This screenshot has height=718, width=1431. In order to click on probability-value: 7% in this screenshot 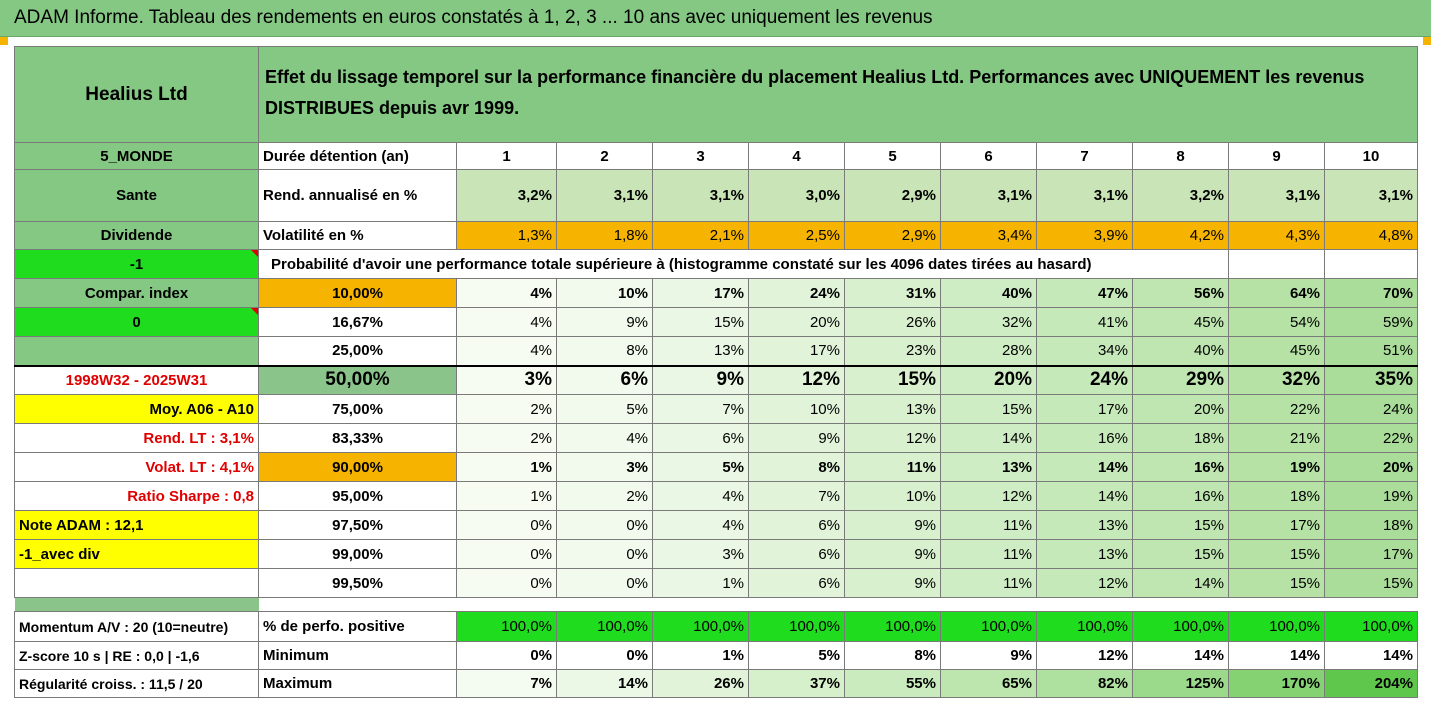, I will do `click(700, 409)`.